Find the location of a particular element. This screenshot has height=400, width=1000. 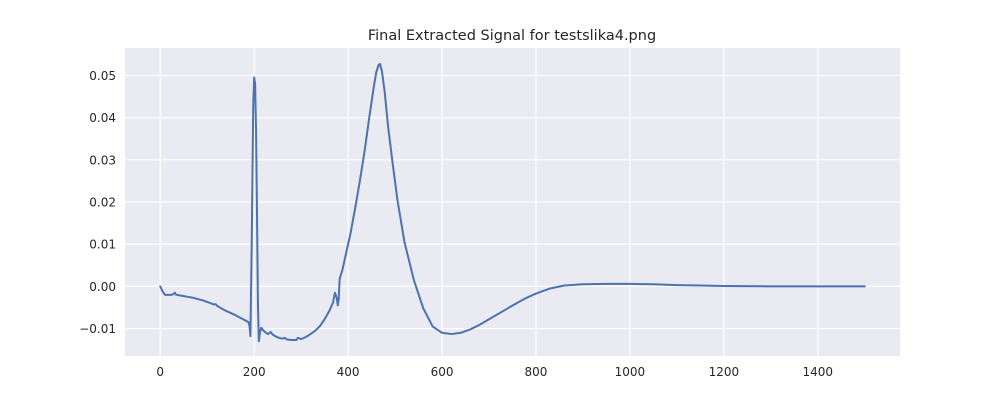

y-tick-label: −0.01 is located at coordinates (97, 329).